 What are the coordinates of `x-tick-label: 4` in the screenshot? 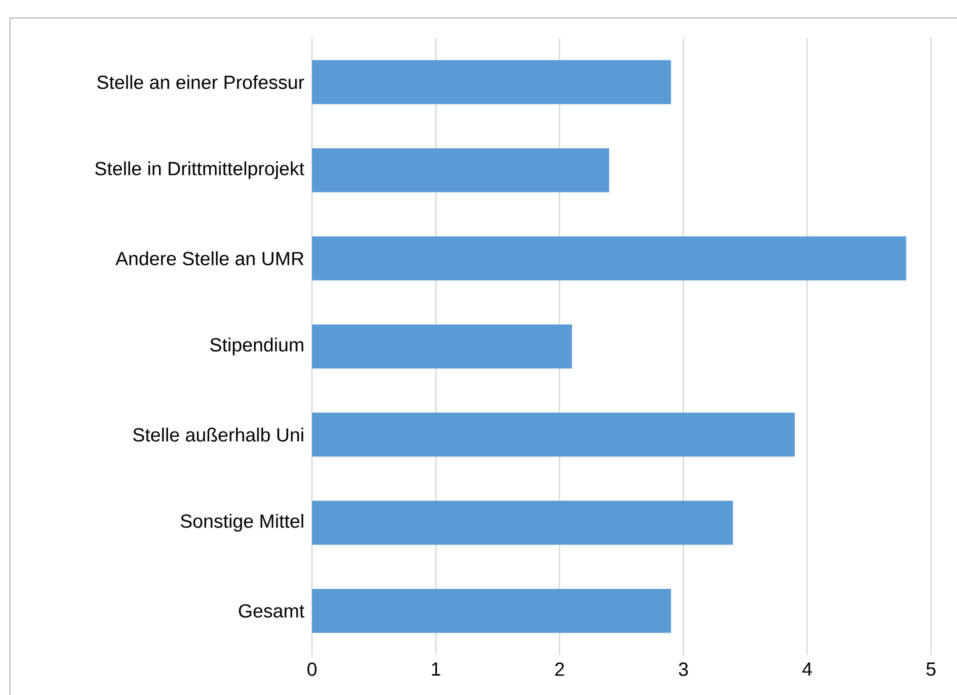 It's located at (807, 669).